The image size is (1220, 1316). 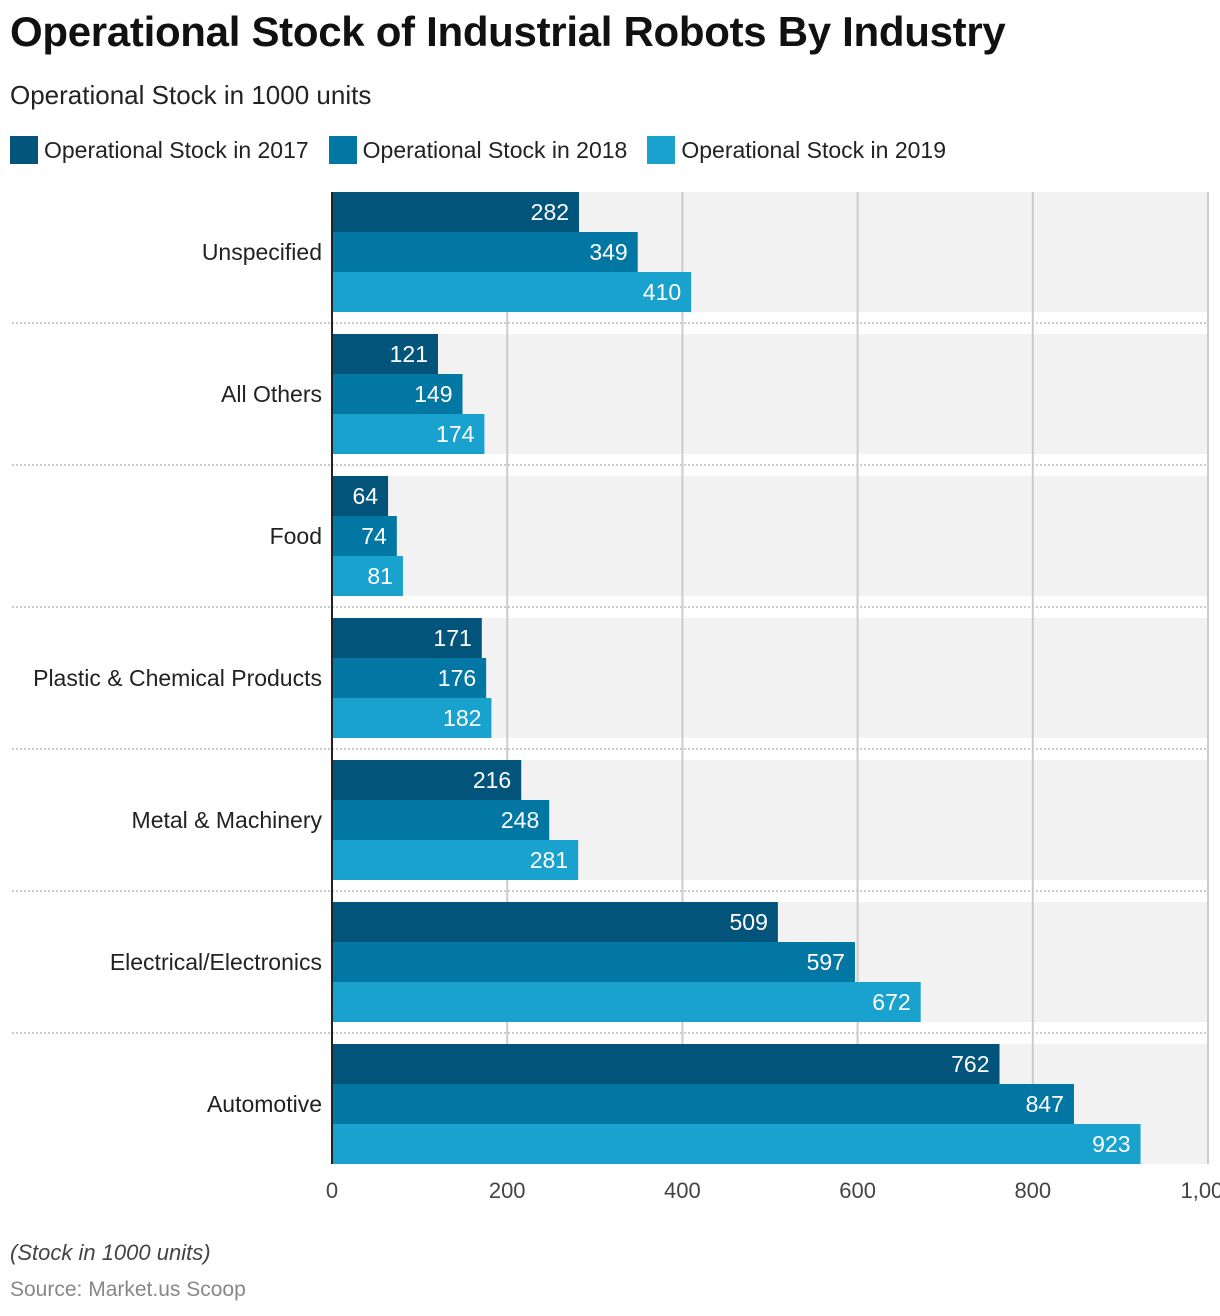 What do you see at coordinates (492, 780) in the screenshot?
I see `data-label: 216` at bounding box center [492, 780].